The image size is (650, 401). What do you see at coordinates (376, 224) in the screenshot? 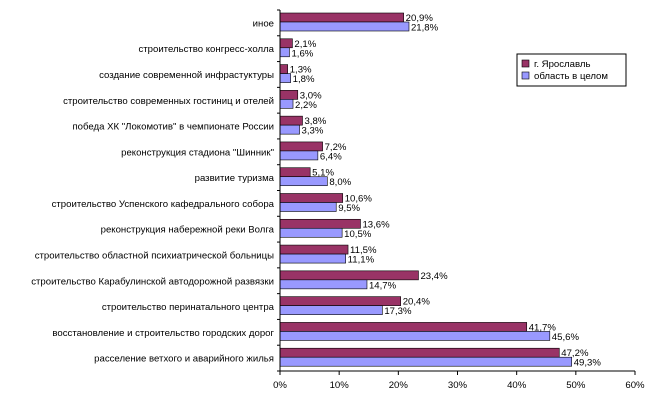
I see `data-label-yaroslavl: 13,6%` at bounding box center [376, 224].